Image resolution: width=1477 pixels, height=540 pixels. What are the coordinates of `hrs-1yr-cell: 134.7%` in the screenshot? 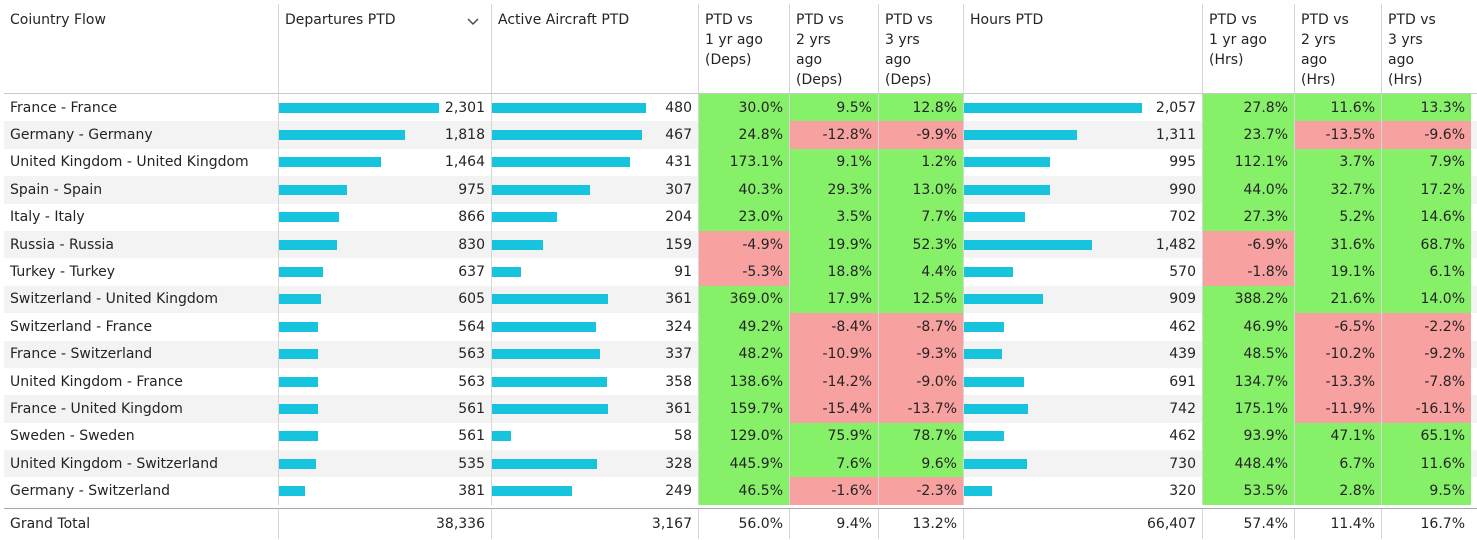 It's located at (1249, 381).